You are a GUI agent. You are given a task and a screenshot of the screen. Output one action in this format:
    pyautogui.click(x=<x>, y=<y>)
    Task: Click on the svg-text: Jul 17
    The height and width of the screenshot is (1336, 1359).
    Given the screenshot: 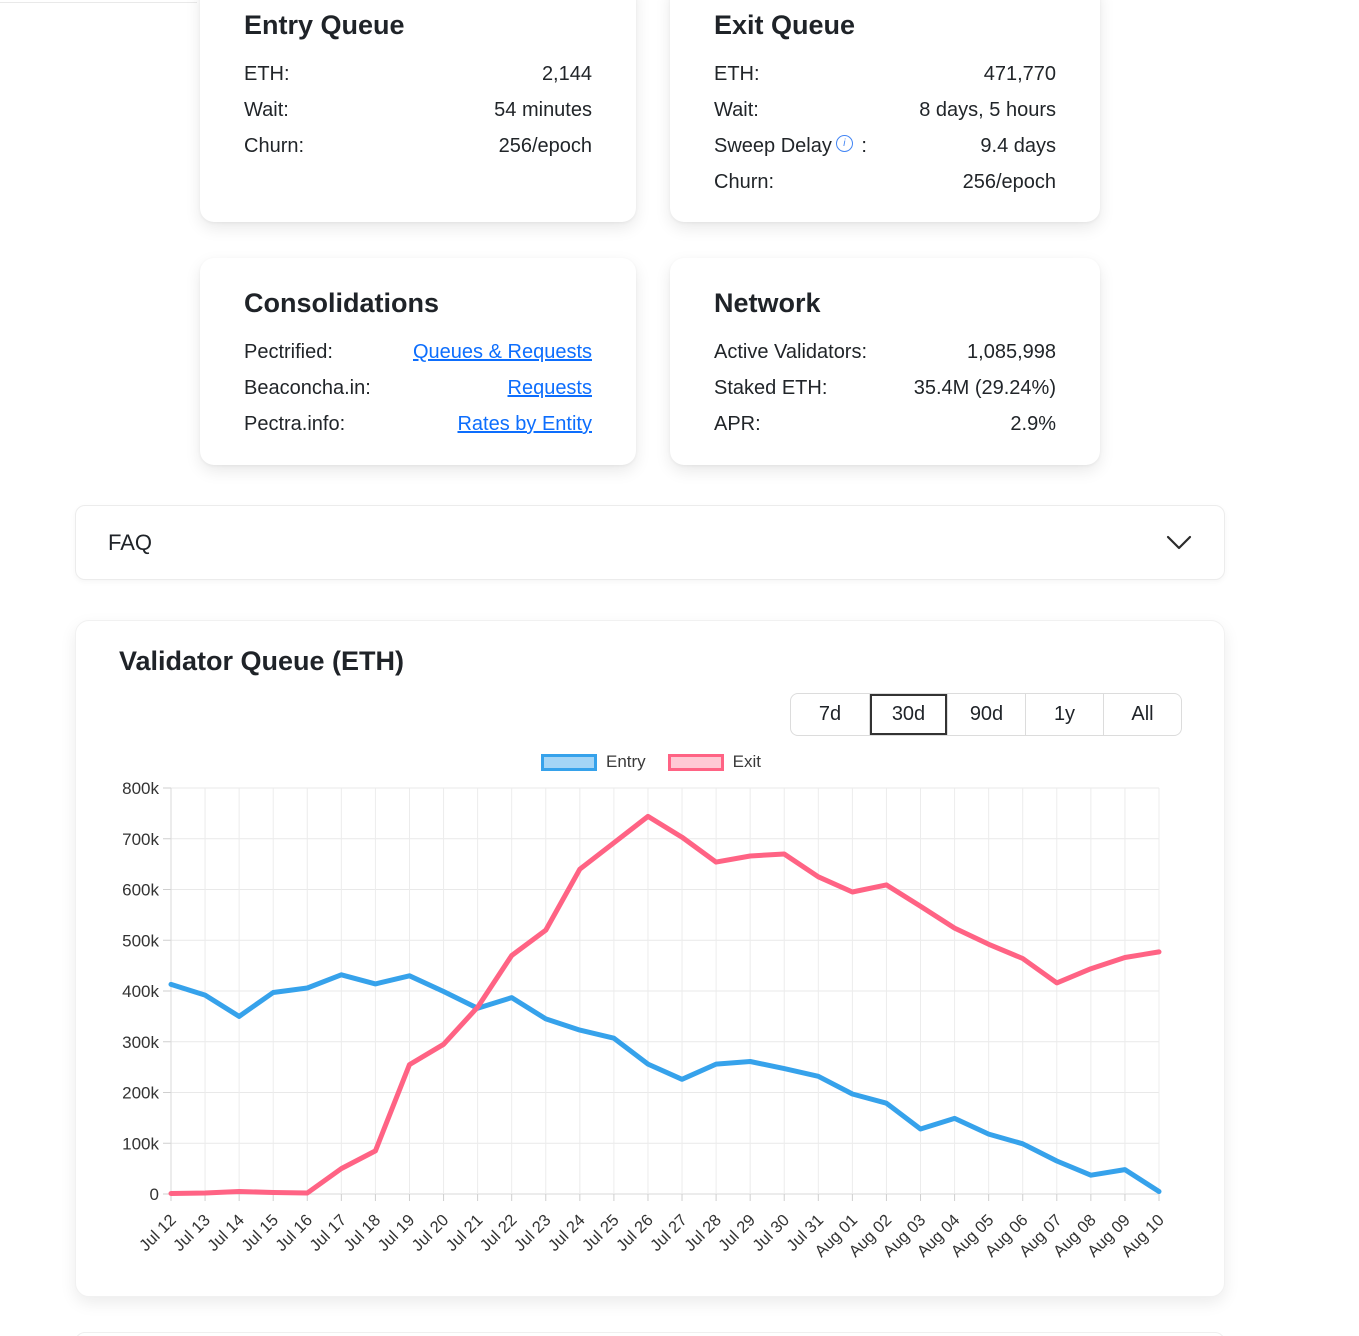 What is the action you would take?
    pyautogui.click(x=328, y=1233)
    